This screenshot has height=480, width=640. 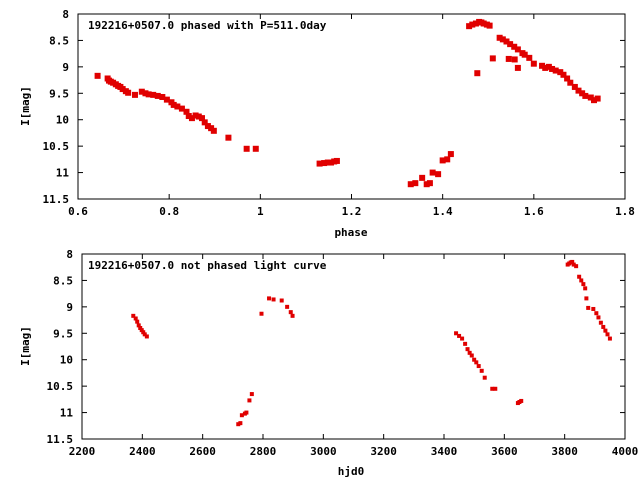 I want to click on x-tick-label: 3600, so click(x=504, y=451).